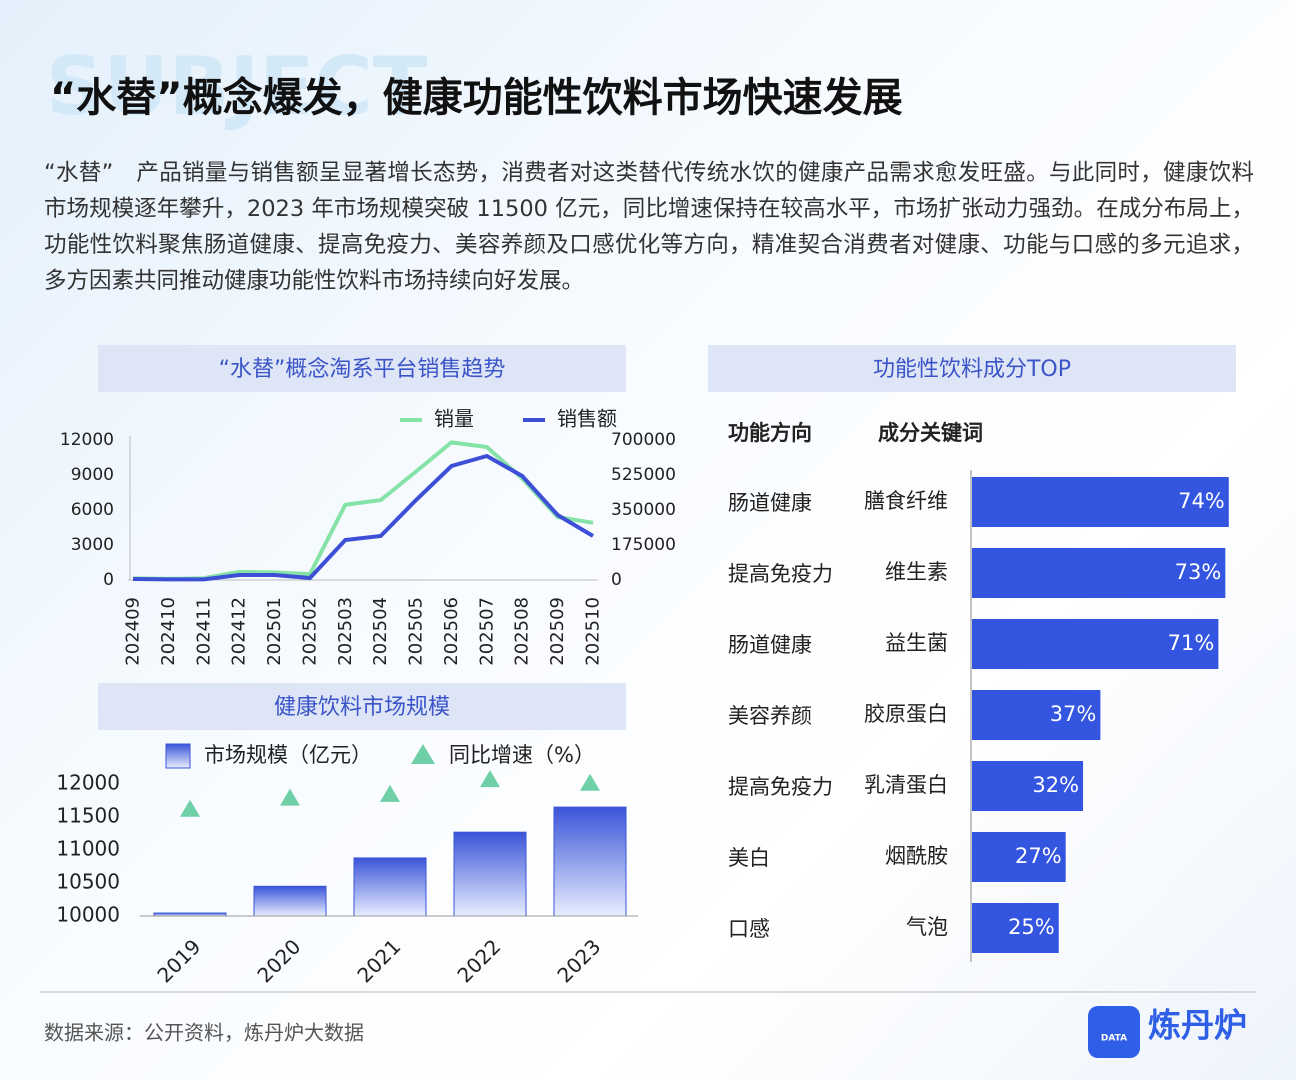  What do you see at coordinates (593, 631) in the screenshot?
I see `x-tick-label: 202510` at bounding box center [593, 631].